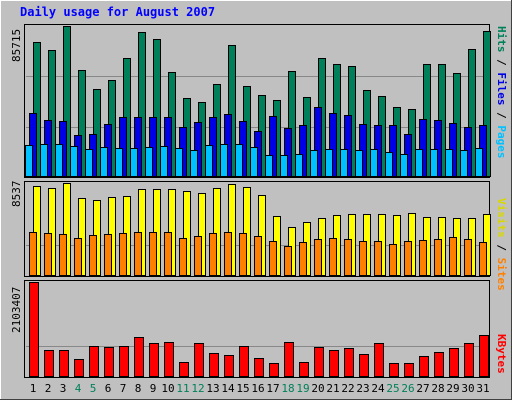 This screenshot has width=512, height=400. Describe the element at coordinates (407, 388) in the screenshot. I see `x-tick-label-day-26: 26` at that location.